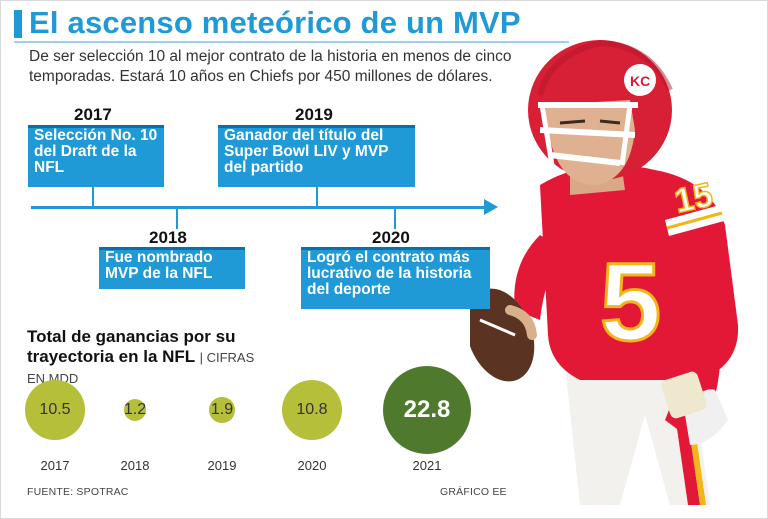 Image resolution: width=768 pixels, height=519 pixels. What do you see at coordinates (491, 207) in the screenshot?
I see `timeline-arrow` at bounding box center [491, 207].